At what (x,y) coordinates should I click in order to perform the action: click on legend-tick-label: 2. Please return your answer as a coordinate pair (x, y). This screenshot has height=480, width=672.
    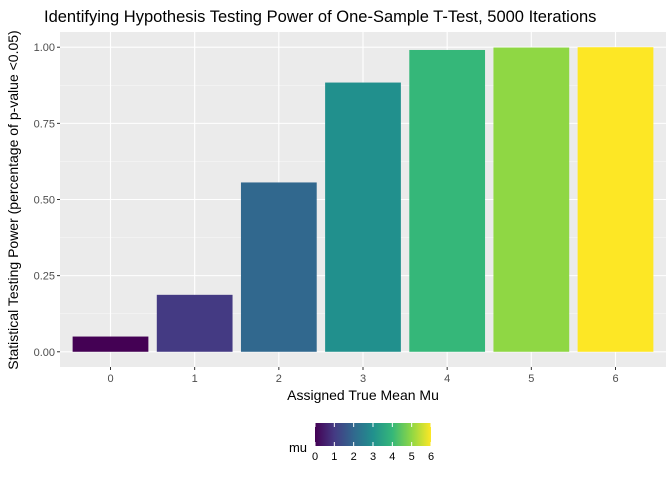
    Looking at the image, I should click on (354, 457).